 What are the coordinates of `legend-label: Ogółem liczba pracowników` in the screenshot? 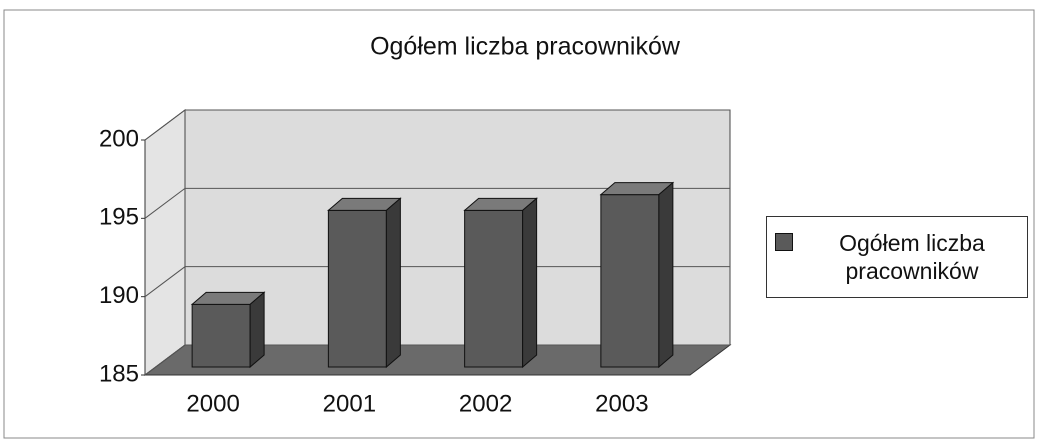 It's located at (912, 257).